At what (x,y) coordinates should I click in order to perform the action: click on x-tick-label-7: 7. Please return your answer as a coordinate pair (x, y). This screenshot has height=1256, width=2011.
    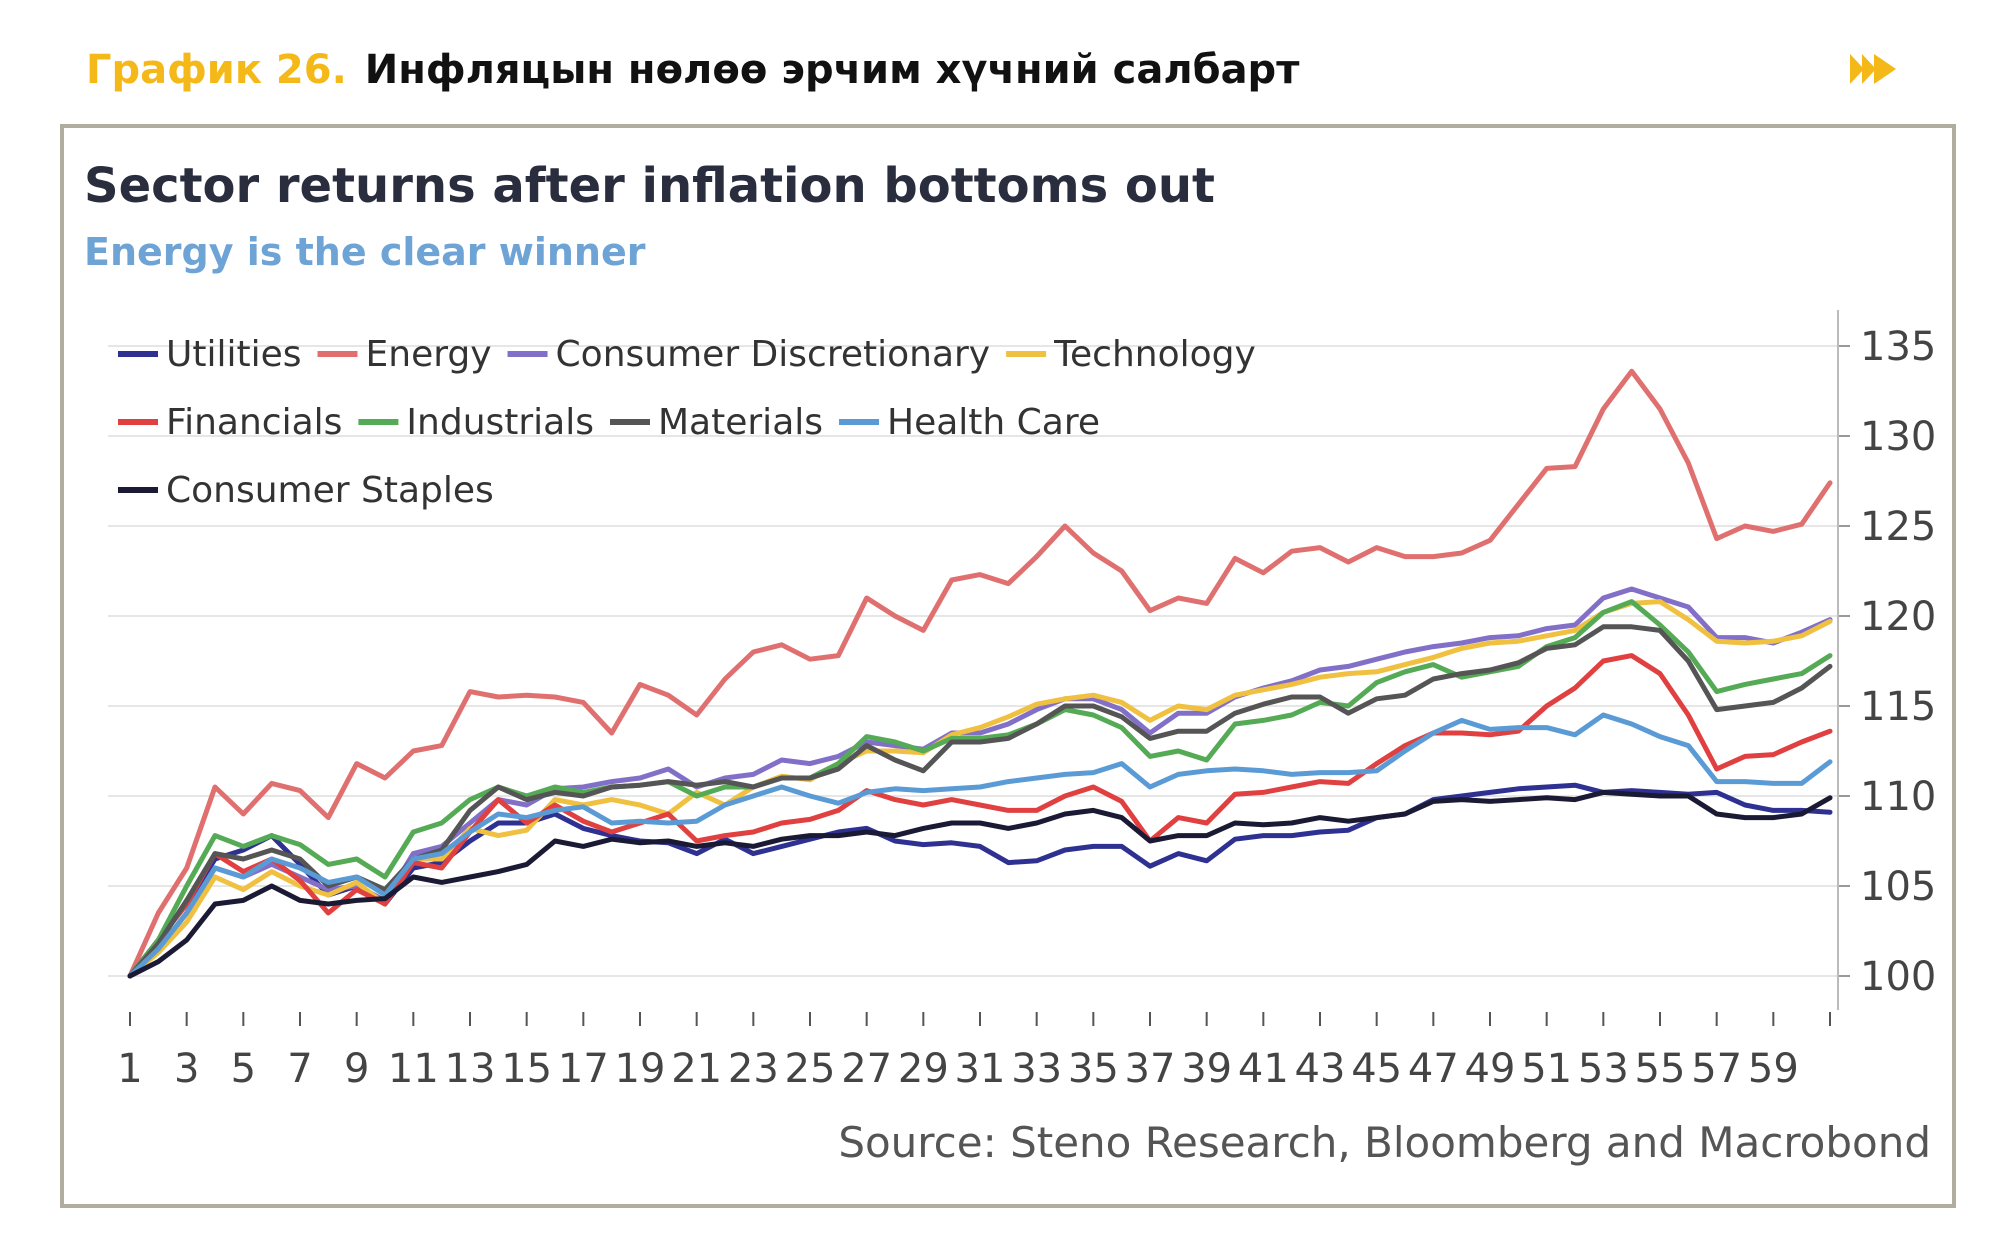
    Looking at the image, I should click on (299, 1069).